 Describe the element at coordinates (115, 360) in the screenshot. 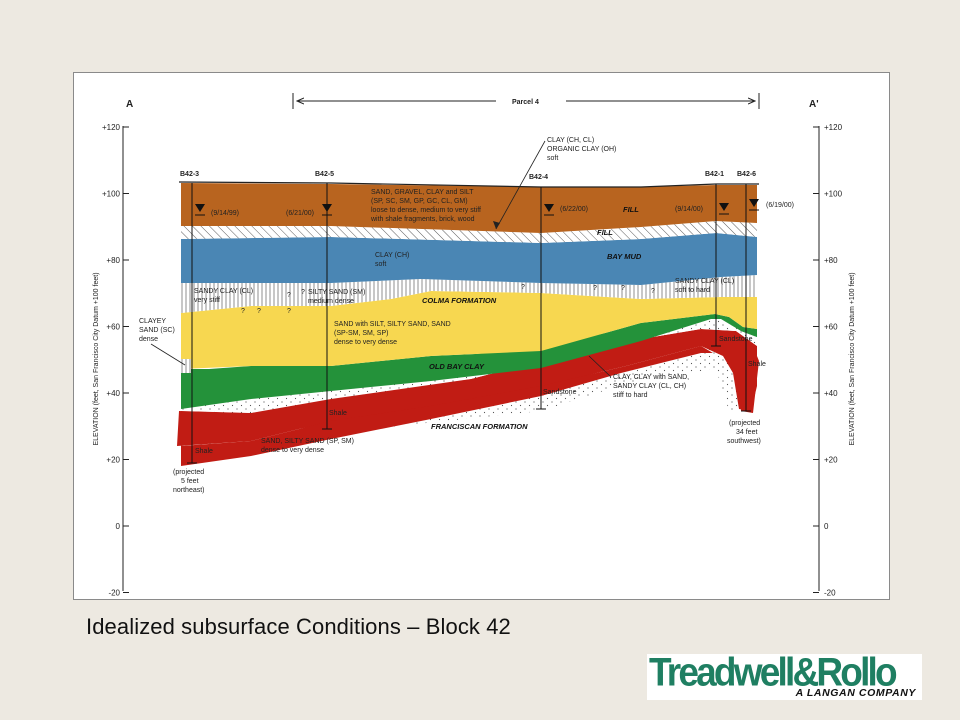

I see `left-elevation-axis: +120 +100 +80 +60 +40 +20 0 -20` at that location.